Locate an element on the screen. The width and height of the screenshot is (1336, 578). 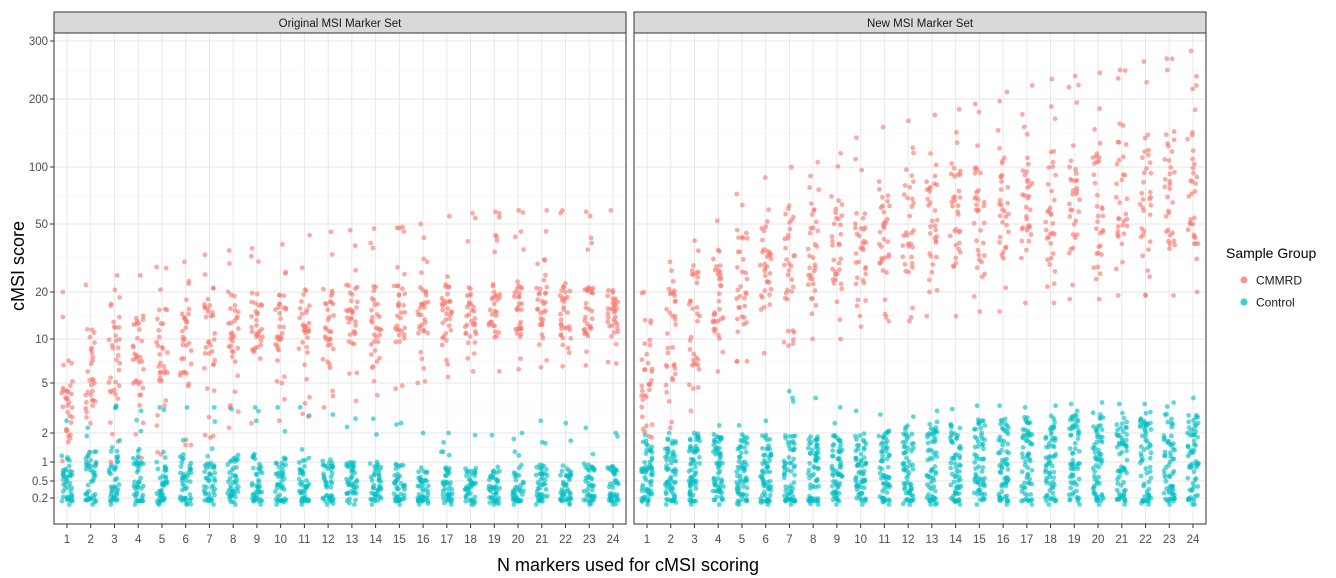
x-tick-label: 20 is located at coordinates (1098, 540).